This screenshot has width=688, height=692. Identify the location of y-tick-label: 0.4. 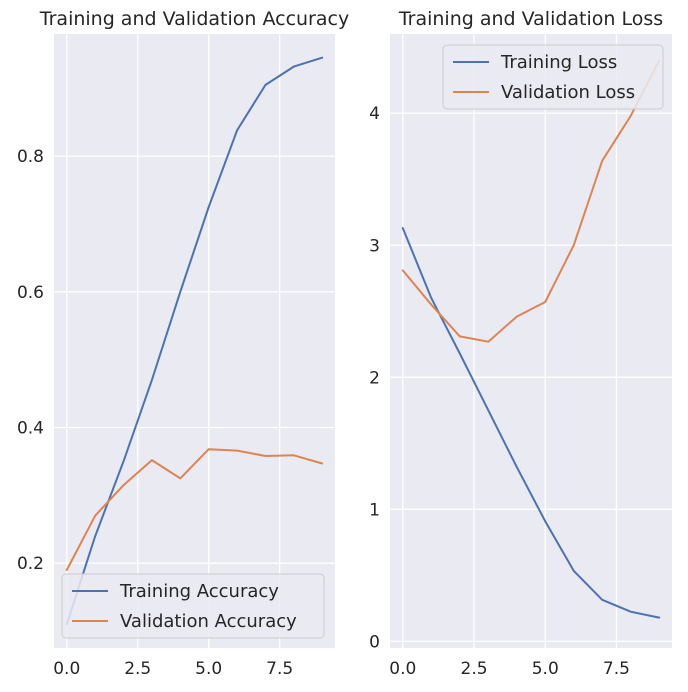
(30, 429).